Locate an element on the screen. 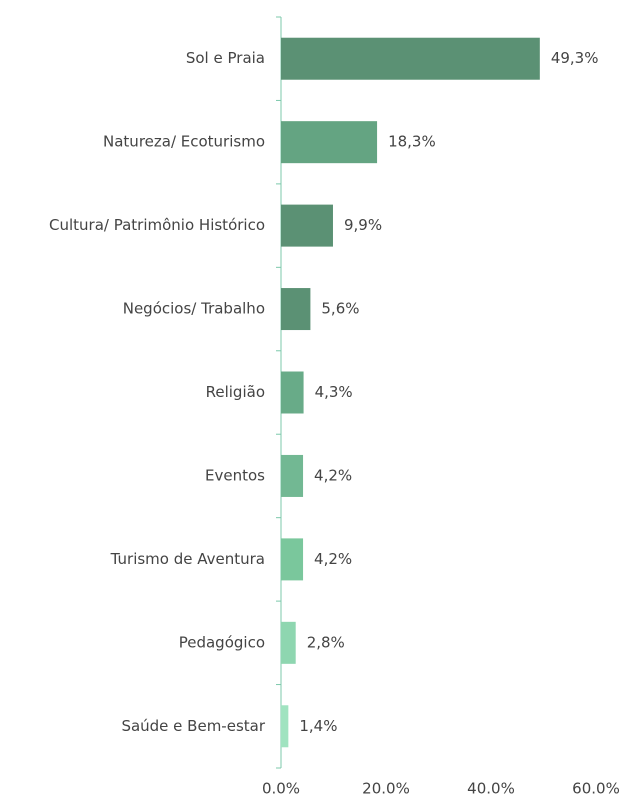 This screenshot has width=622, height=796. value-label: 49,3% is located at coordinates (575, 58).